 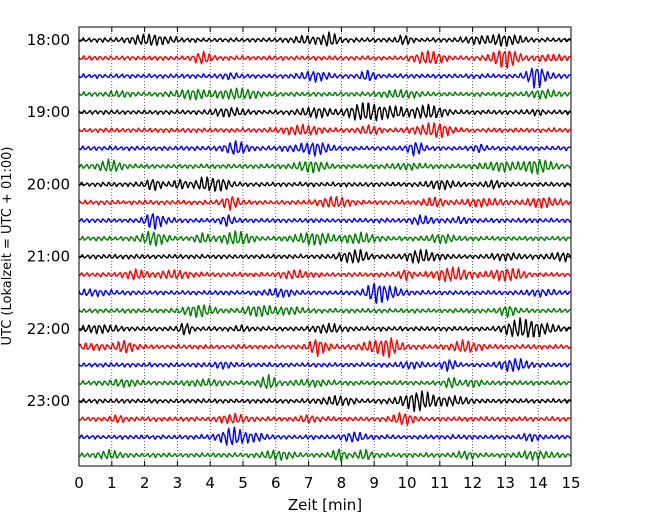 I want to click on x-tick-label-12: 12, so click(x=472, y=483).